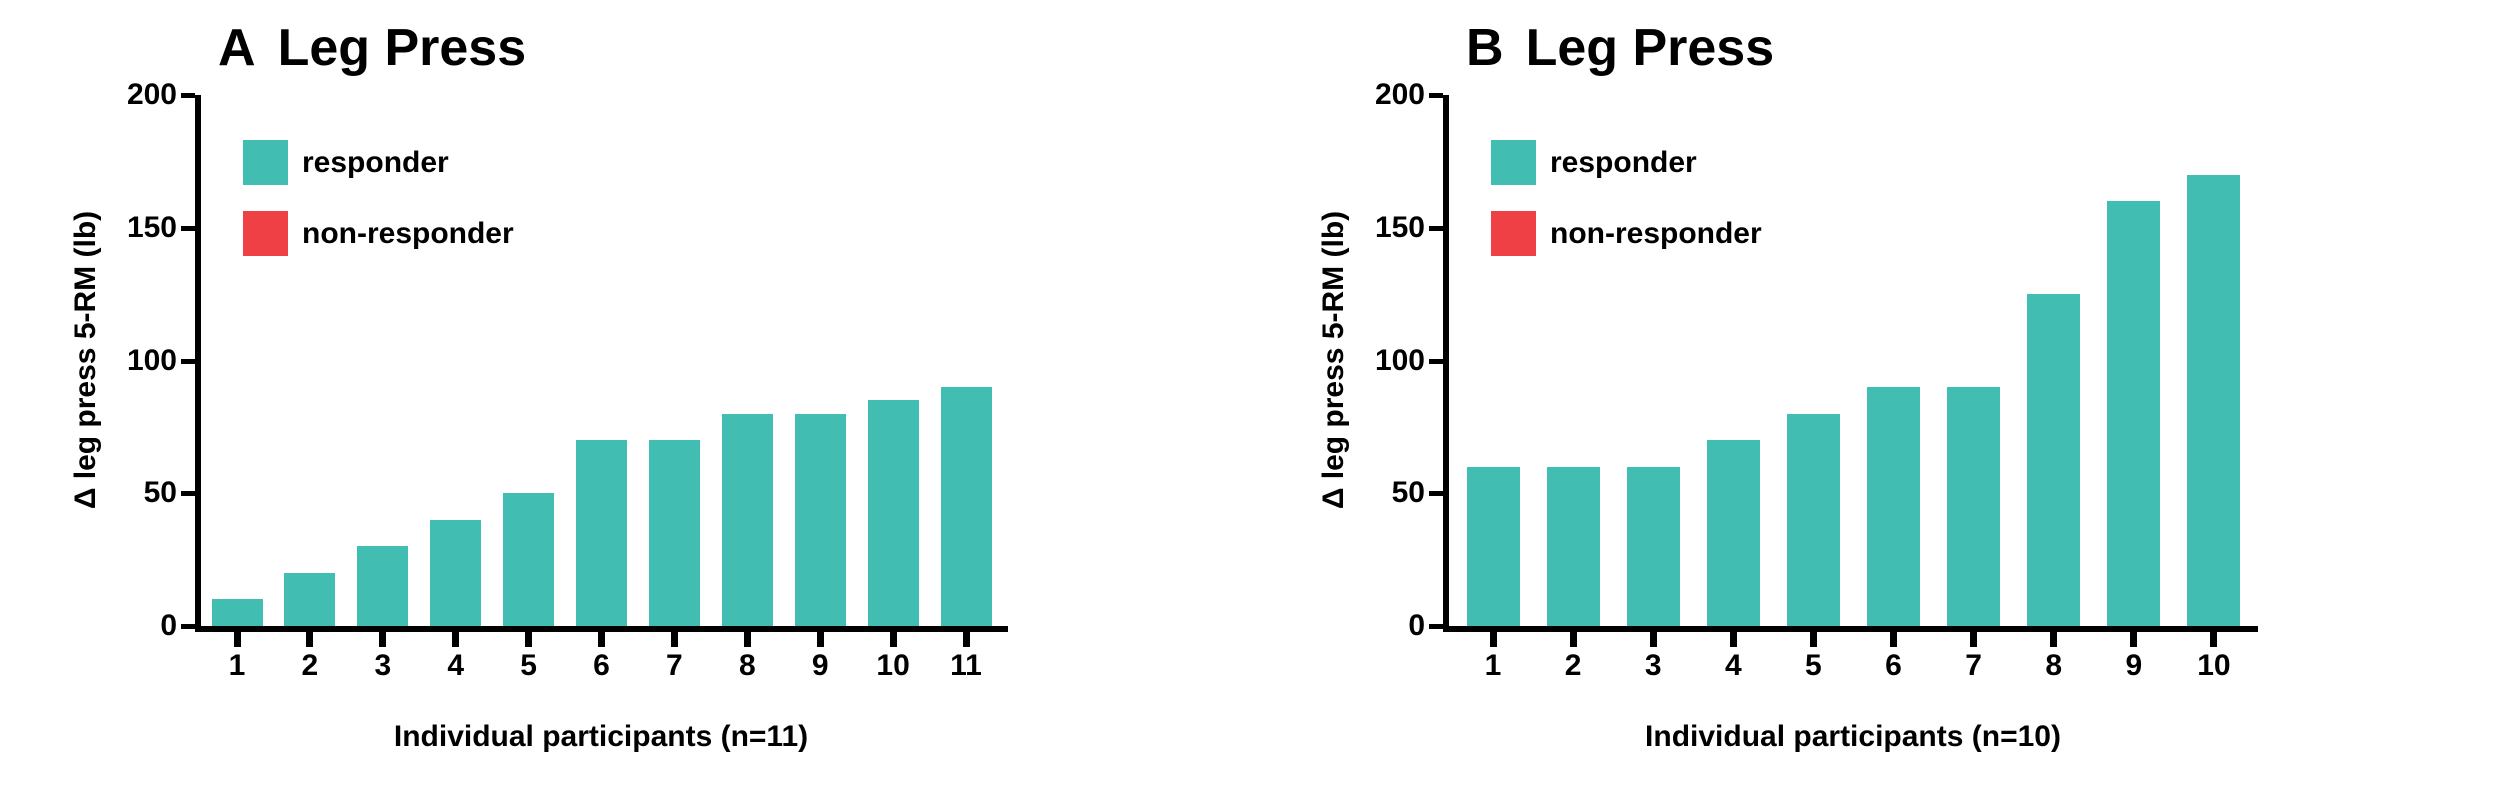 The height and width of the screenshot is (793, 2505). Describe the element at coordinates (1853, 736) in the screenshot. I see `x-axis-label: Individual participants (n=10)` at that location.